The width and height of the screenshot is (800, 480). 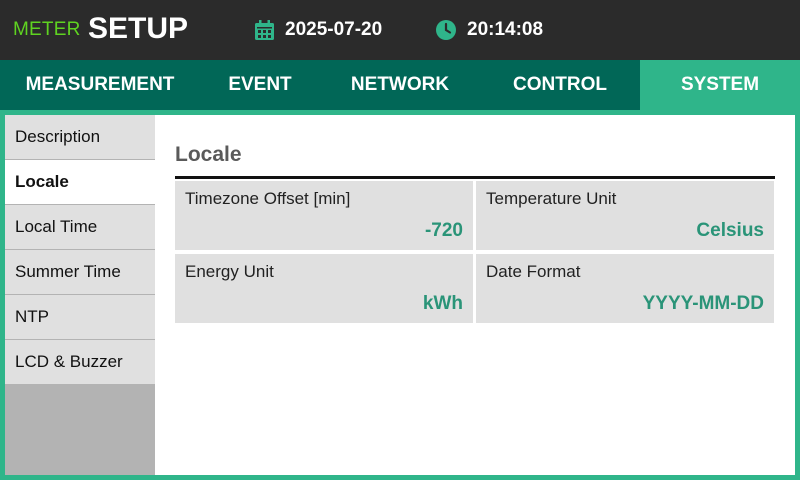 What do you see at coordinates (442, 303) in the screenshot?
I see `field-value: kWh` at bounding box center [442, 303].